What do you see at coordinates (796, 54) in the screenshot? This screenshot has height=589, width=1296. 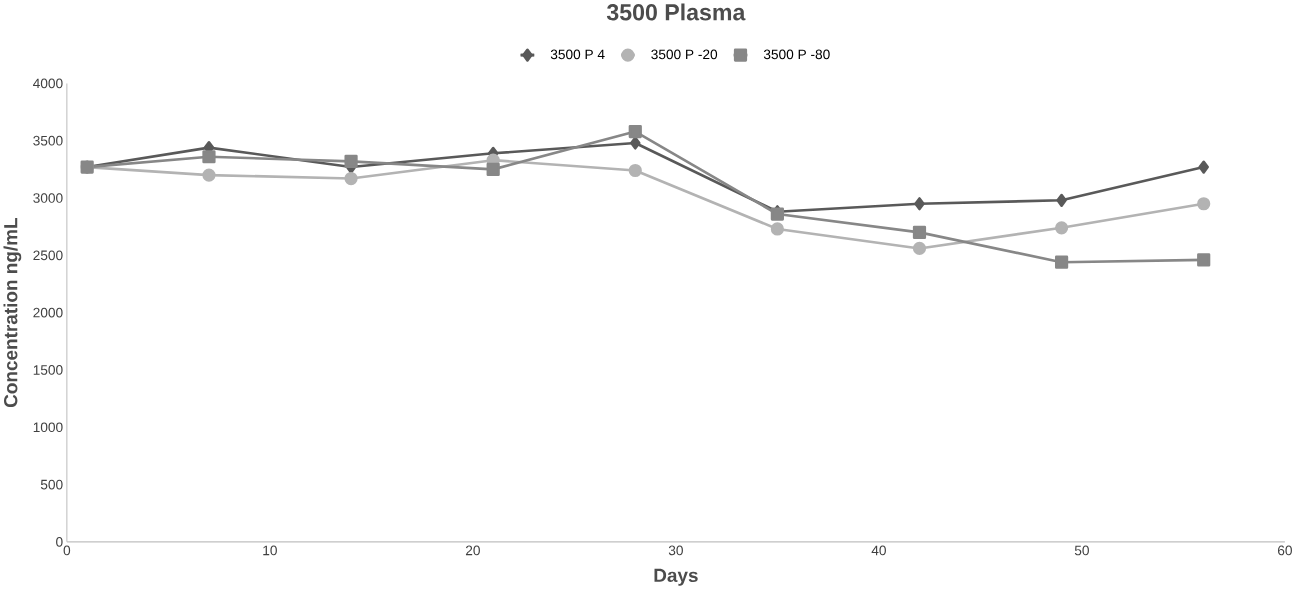 I see `legend-label: 3500 P -80` at bounding box center [796, 54].